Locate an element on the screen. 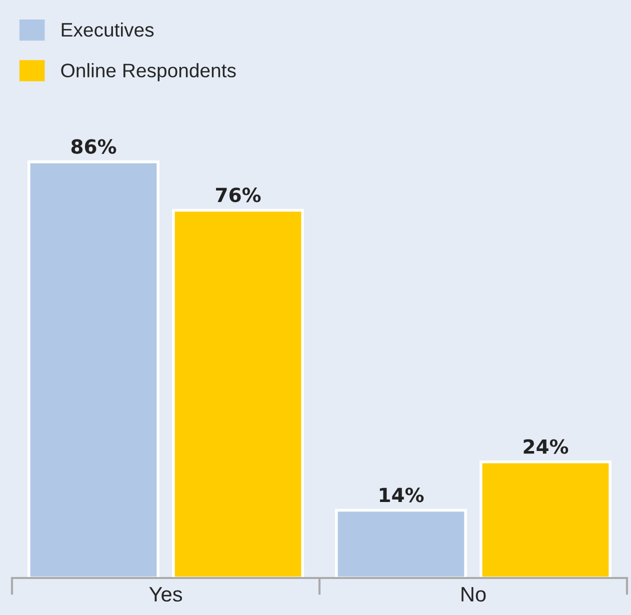 The height and width of the screenshot is (615, 631). legend-label: Online Respondents is located at coordinates (148, 72).